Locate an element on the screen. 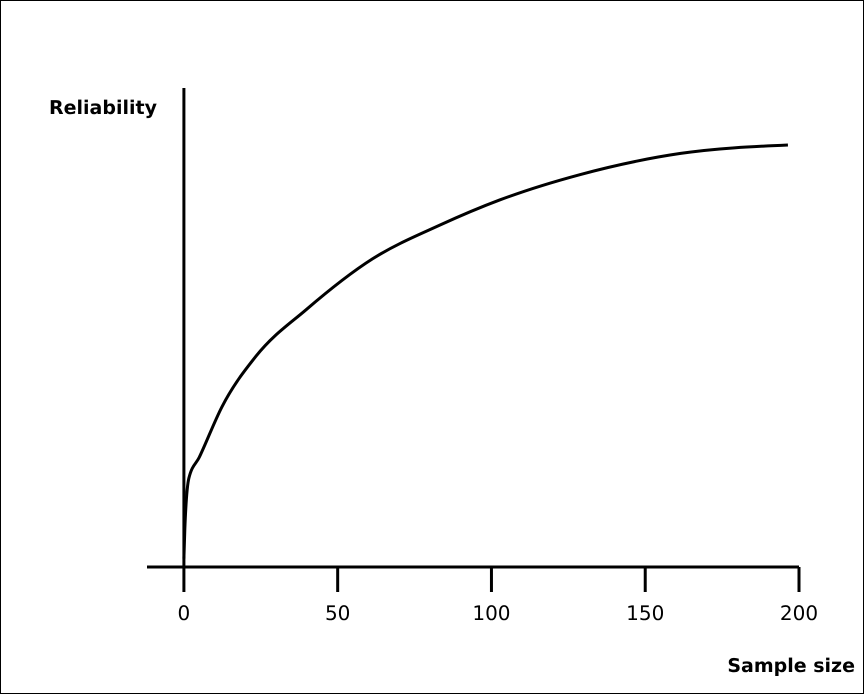 This screenshot has height=694, width=864. x-axis-title: Sample size is located at coordinates (791, 666).